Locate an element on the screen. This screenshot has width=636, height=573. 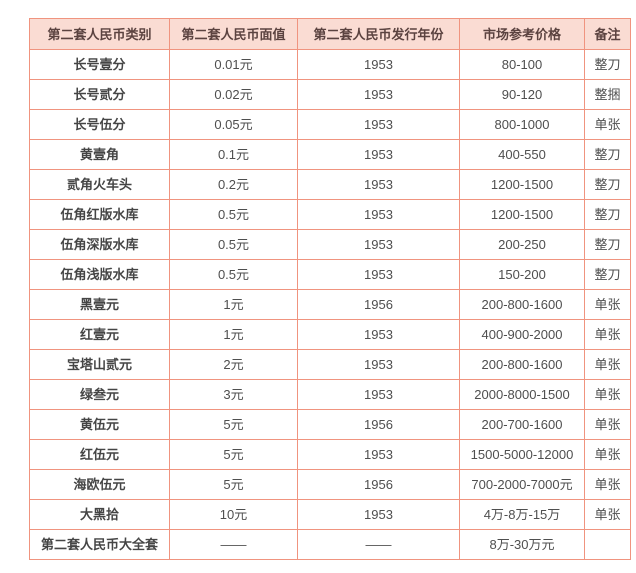
table-row: 伍角深版水库 0.5元 1953 200-250 整刀 is located at coordinates (330, 244).